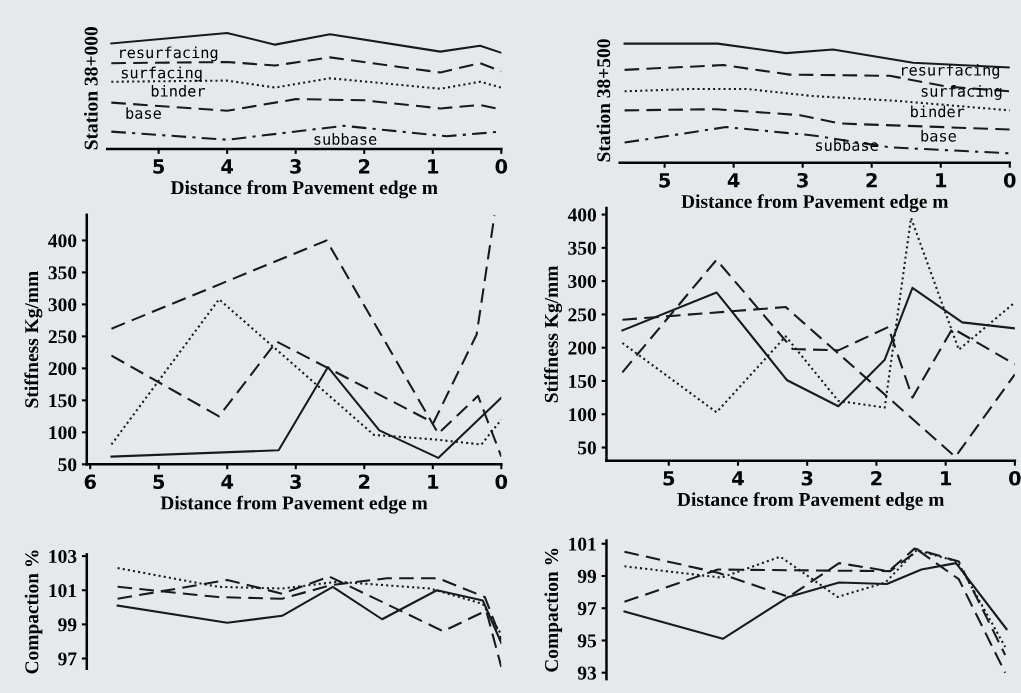 This screenshot has width=1021, height=693. What do you see at coordinates (587, 641) in the screenshot?
I see `y-tick-label: 95` at bounding box center [587, 641].